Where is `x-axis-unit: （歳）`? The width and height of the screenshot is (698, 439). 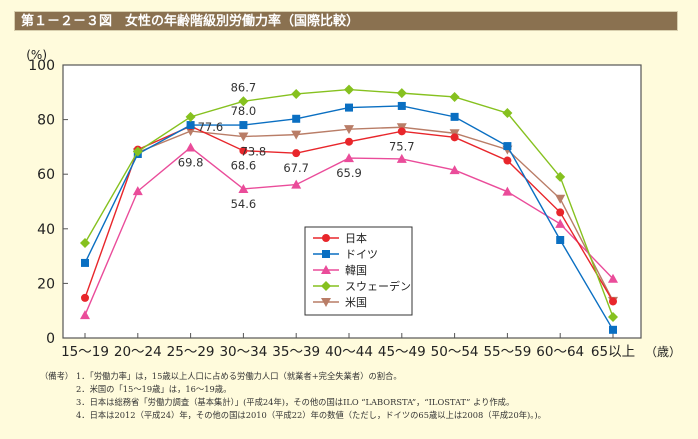
x-axis-unit: （歳） is located at coordinates (663, 352).